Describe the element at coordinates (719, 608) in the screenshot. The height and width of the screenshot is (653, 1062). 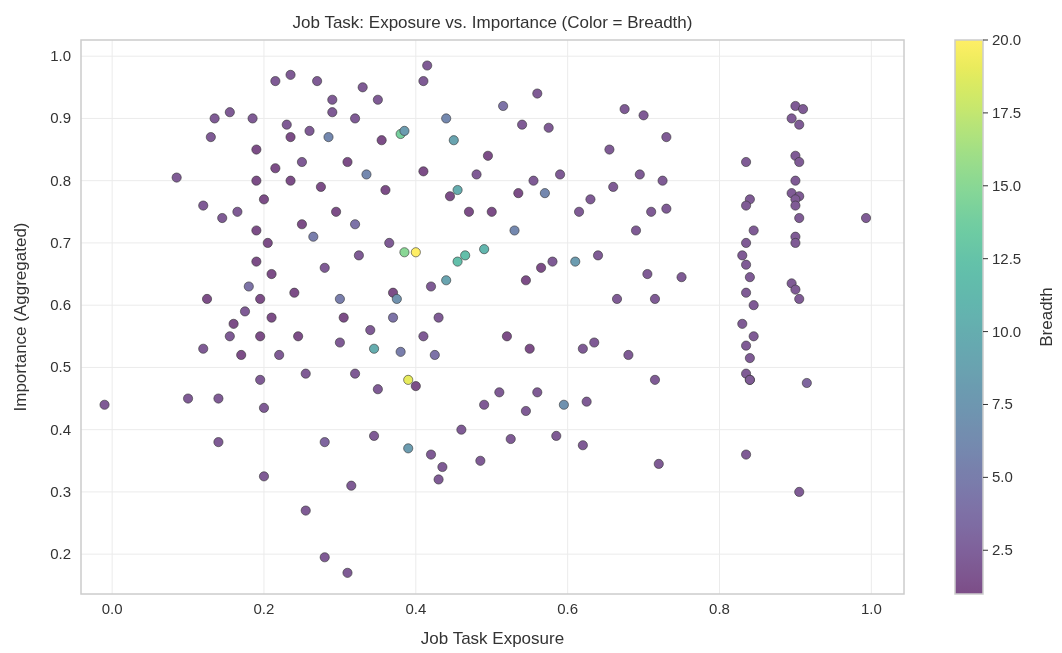
I see `x-tick-label: 0.8` at that location.